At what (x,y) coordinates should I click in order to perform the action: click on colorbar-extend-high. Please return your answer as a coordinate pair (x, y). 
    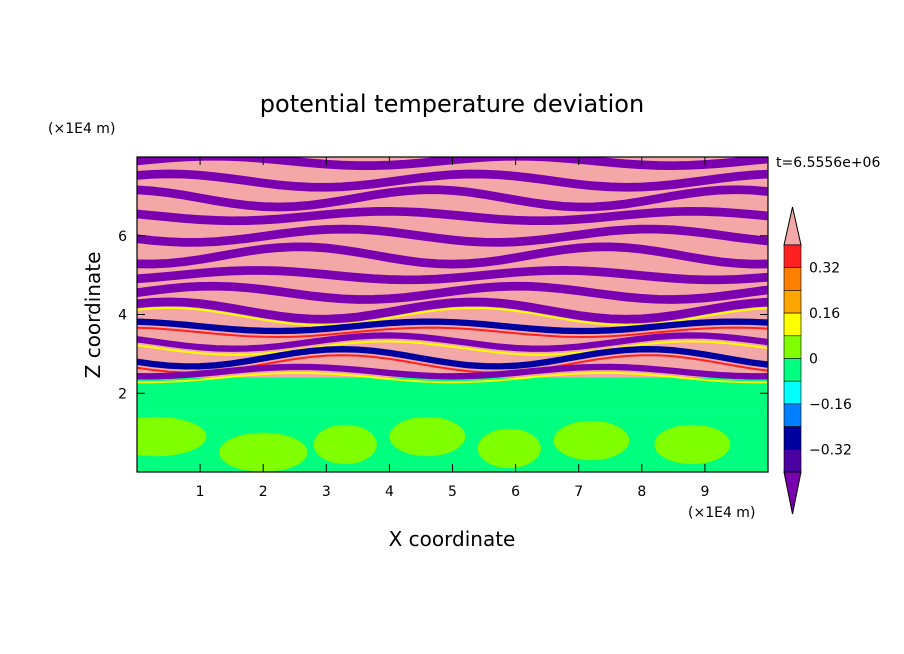
    Looking at the image, I should click on (792, 226).